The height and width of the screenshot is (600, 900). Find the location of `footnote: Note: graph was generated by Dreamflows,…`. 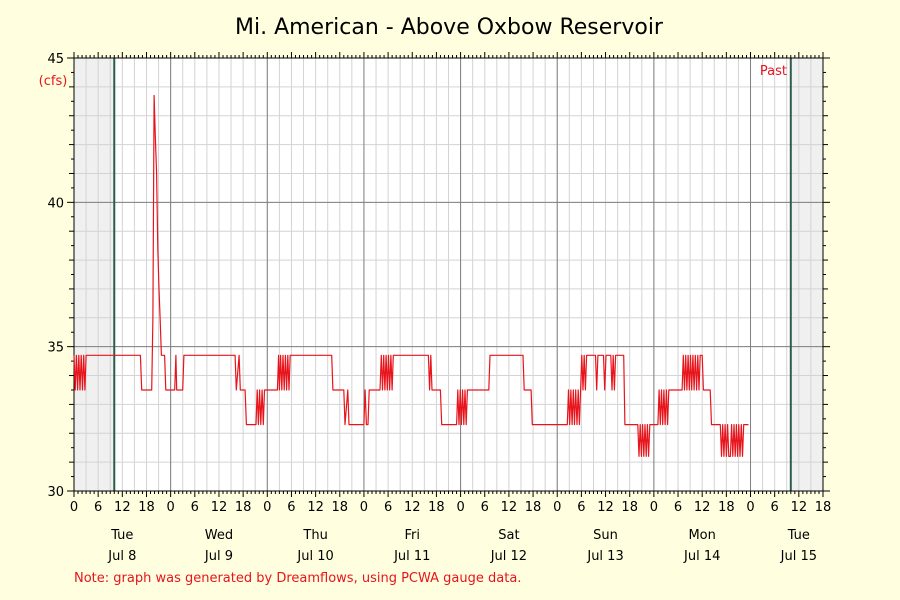

footnote: Note: graph was generated by Dreamflows,… is located at coordinates (297, 578).